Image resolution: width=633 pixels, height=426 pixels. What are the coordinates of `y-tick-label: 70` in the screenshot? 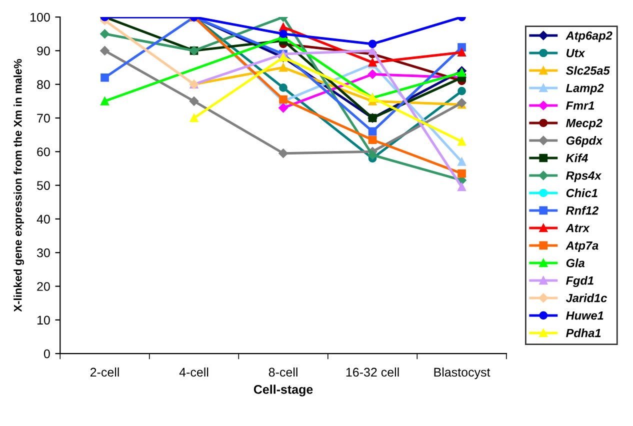 It's located at (43, 118).